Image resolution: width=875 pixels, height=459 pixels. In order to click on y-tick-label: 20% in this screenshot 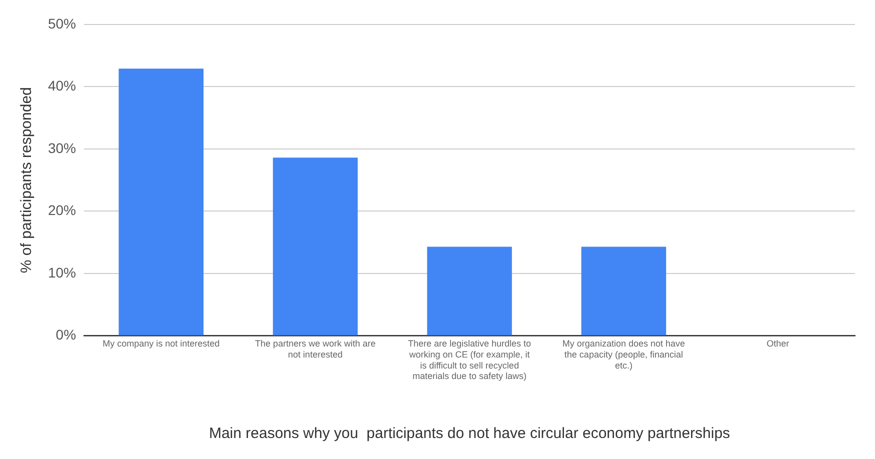, I will do `click(62, 210)`.